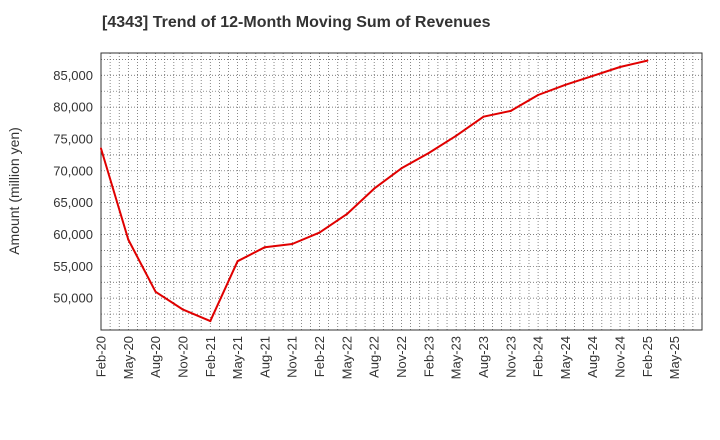 This screenshot has height=440, width=720. What do you see at coordinates (428, 356) in the screenshot?
I see `x-tick-label: Feb-23` at bounding box center [428, 356].